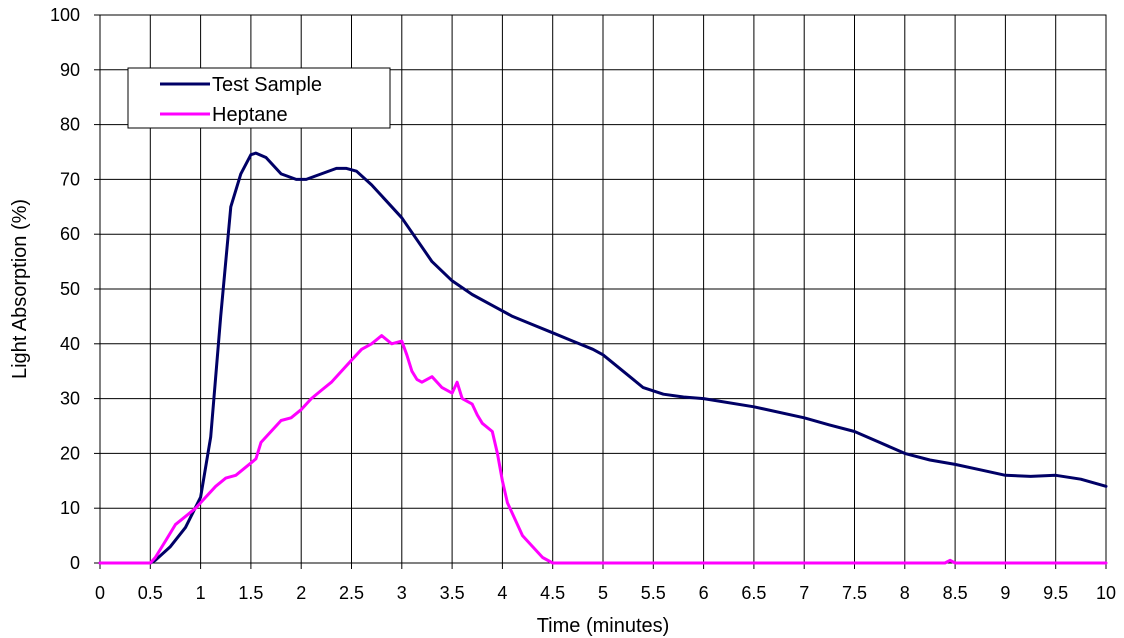 This screenshot has width=1124, height=638. I want to click on y-tick-label: 70, so click(70, 179).